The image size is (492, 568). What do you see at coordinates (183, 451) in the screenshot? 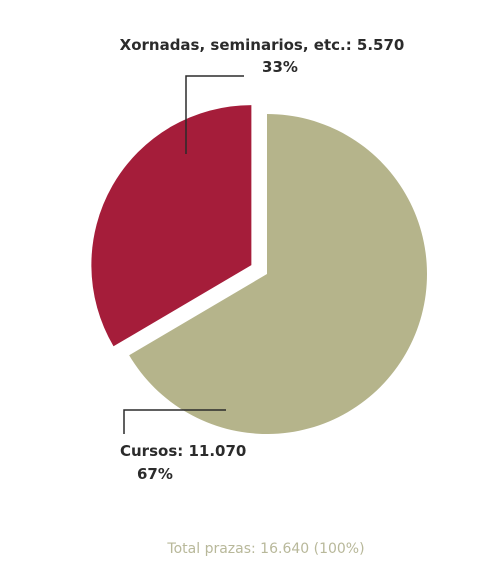
I see `cursos-label: Cursos: 11.070` at bounding box center [183, 451].